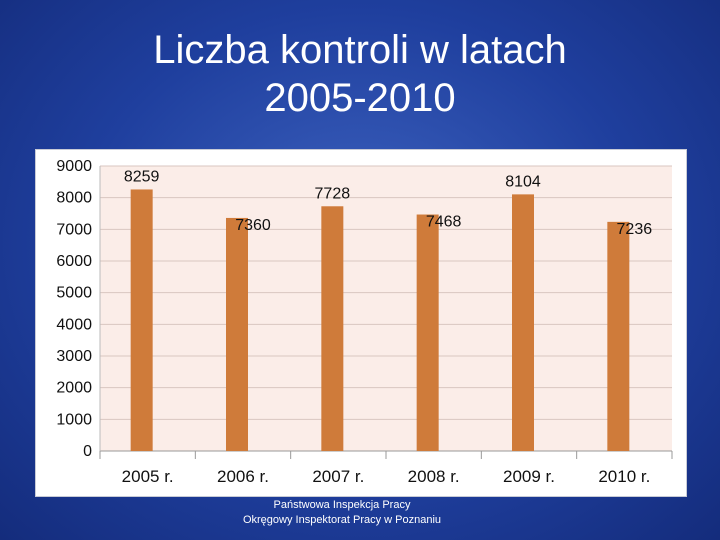 This screenshot has height=540, width=720. I want to click on x-tick-label: 2006 r., so click(243, 476).